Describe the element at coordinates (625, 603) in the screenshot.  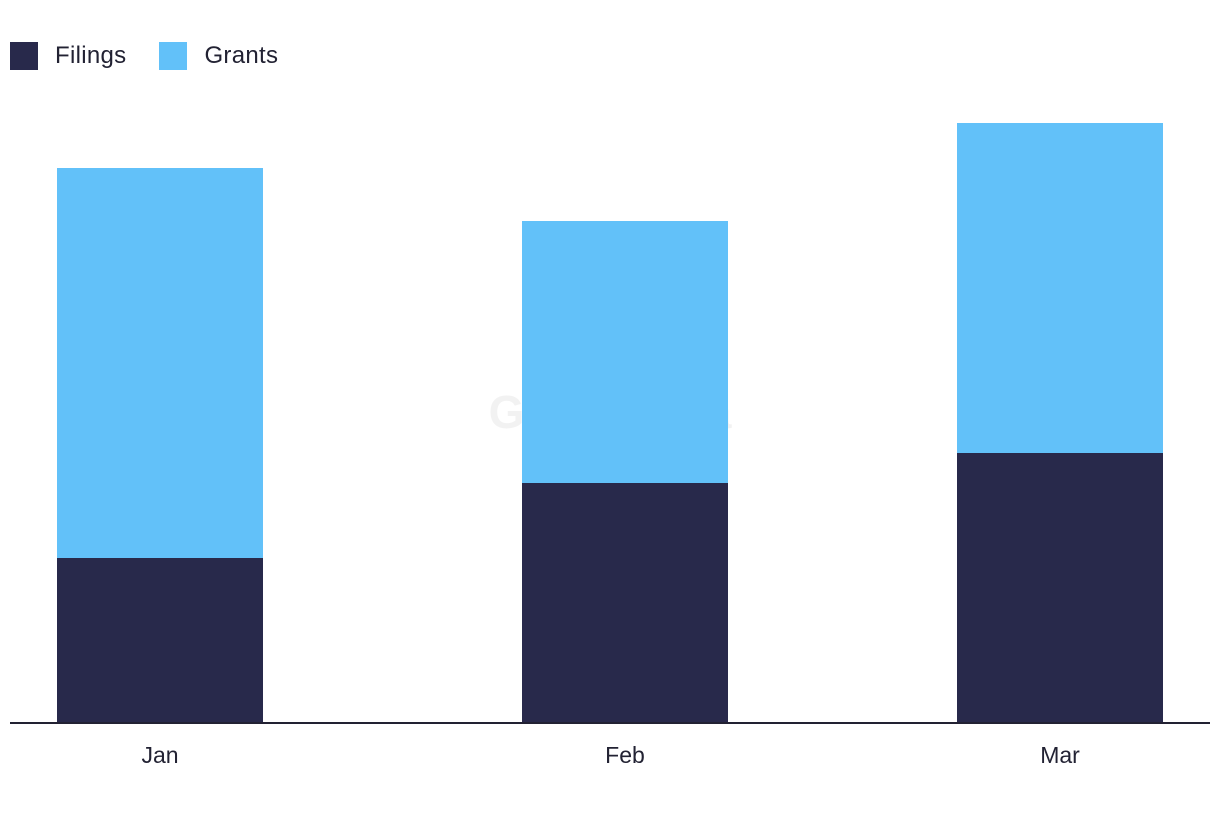
I see `bar-filings-feb` at that location.